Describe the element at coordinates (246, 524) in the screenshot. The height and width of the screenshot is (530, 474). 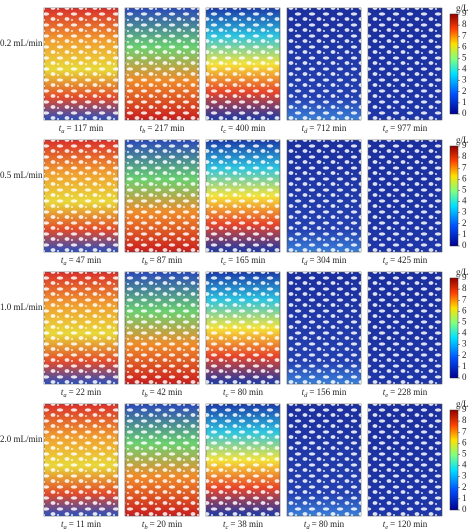
I see `time-value: = 38 min` at that location.